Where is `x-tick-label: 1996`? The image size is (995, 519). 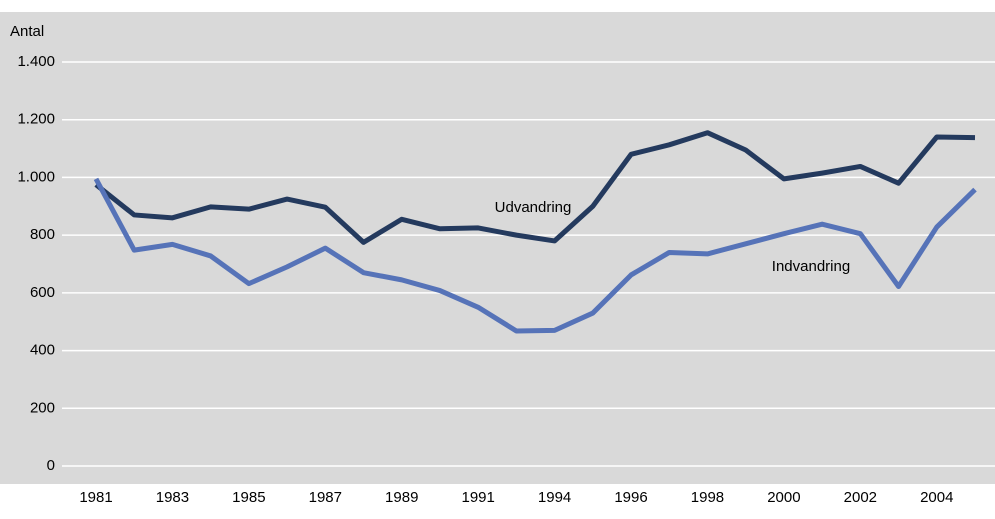 x-tick-label: 1996 is located at coordinates (630, 497).